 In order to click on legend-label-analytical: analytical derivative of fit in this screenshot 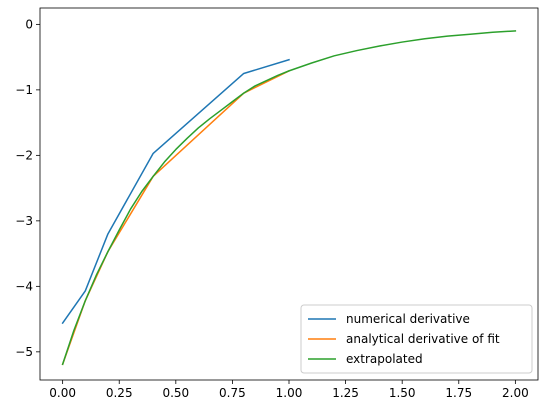, I will do `click(423, 339)`.